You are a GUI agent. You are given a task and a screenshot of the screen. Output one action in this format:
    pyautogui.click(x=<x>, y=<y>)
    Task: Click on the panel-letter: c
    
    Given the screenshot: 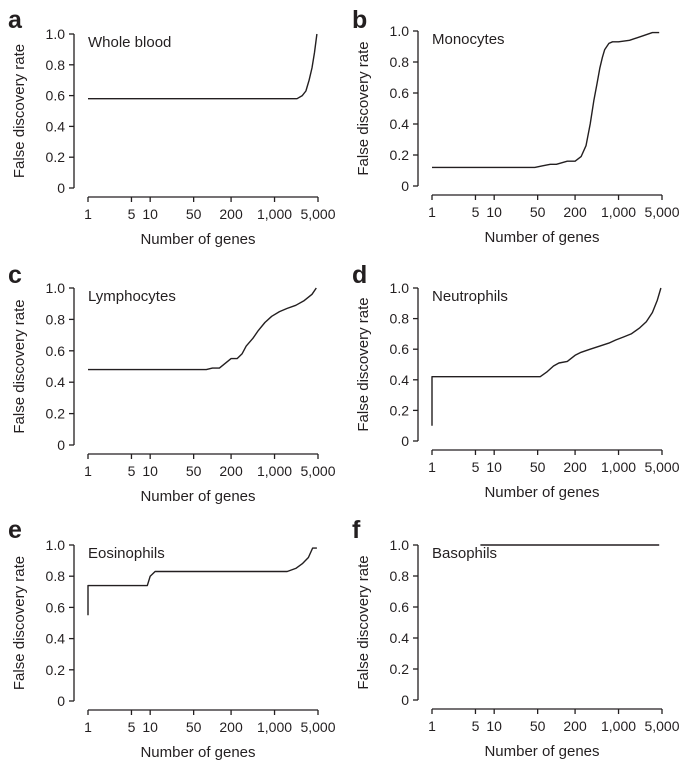 What is the action you would take?
    pyautogui.click(x=15, y=275)
    